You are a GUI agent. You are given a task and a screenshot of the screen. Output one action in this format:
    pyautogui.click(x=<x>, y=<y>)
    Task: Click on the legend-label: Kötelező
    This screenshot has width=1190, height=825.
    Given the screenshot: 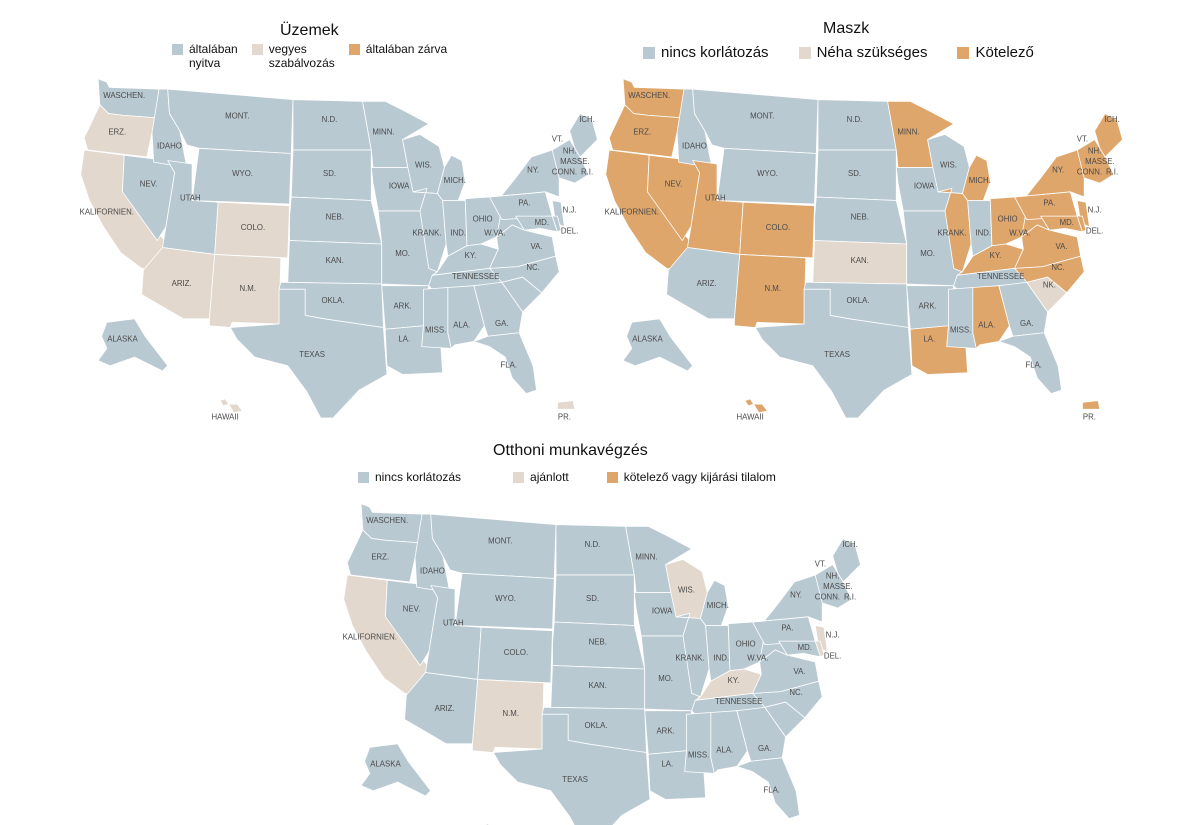 What is the action you would take?
    pyautogui.click(x=1004, y=52)
    